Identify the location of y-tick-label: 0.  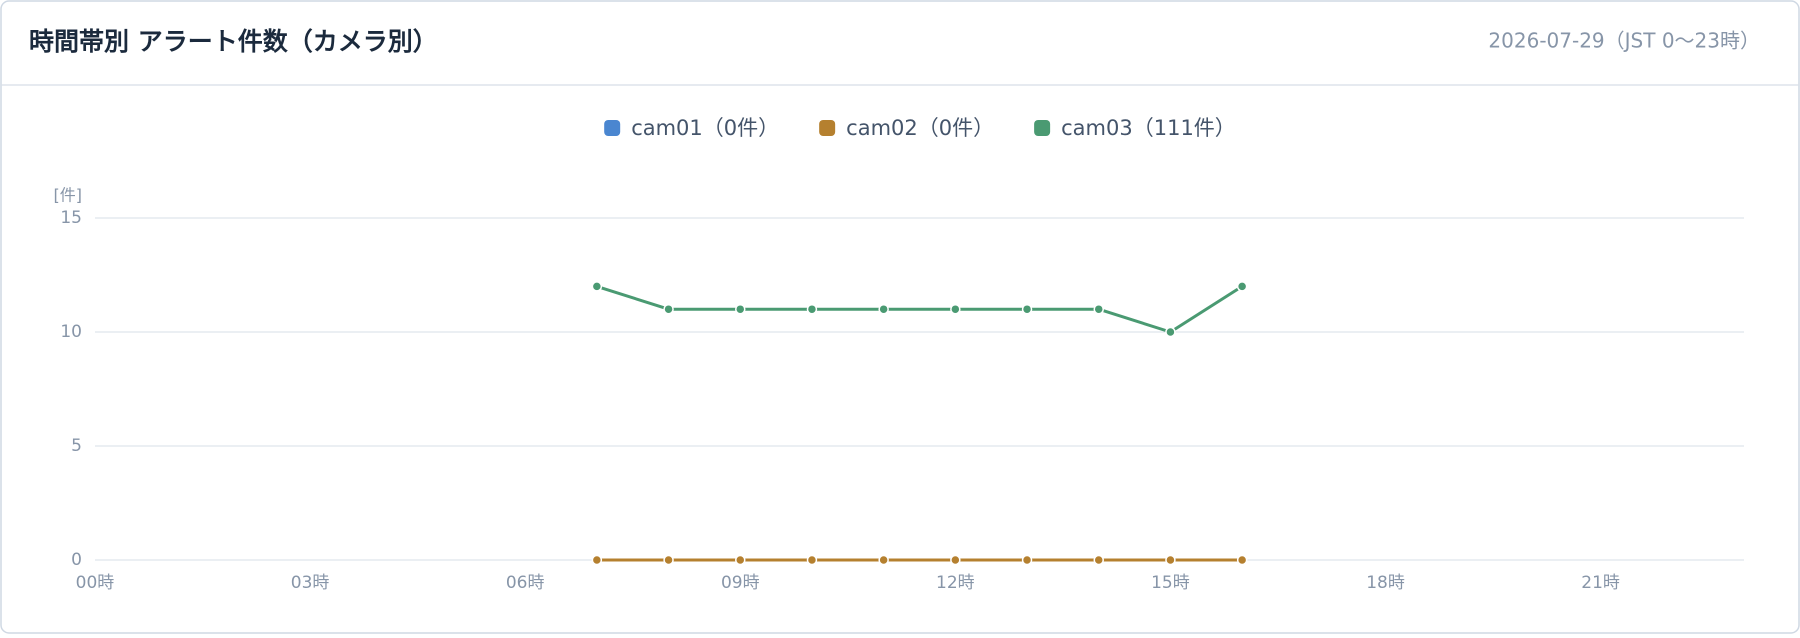
(76, 560).